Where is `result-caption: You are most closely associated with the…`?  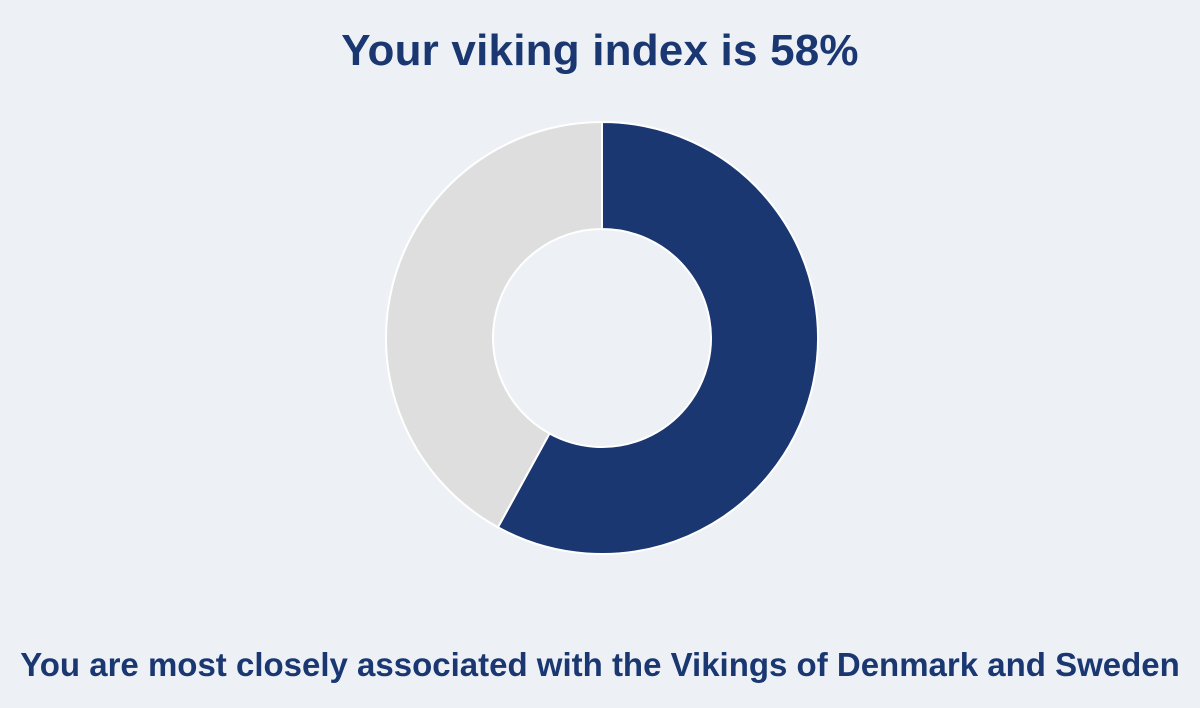 result-caption: You are most closely associated with the… is located at coordinates (600, 664).